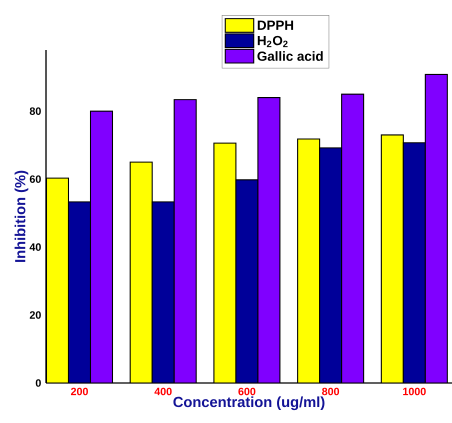 The image size is (452, 423). What do you see at coordinates (248, 403) in the screenshot?
I see `x-axis-title: Concentration (ug/ml)` at bounding box center [248, 403].